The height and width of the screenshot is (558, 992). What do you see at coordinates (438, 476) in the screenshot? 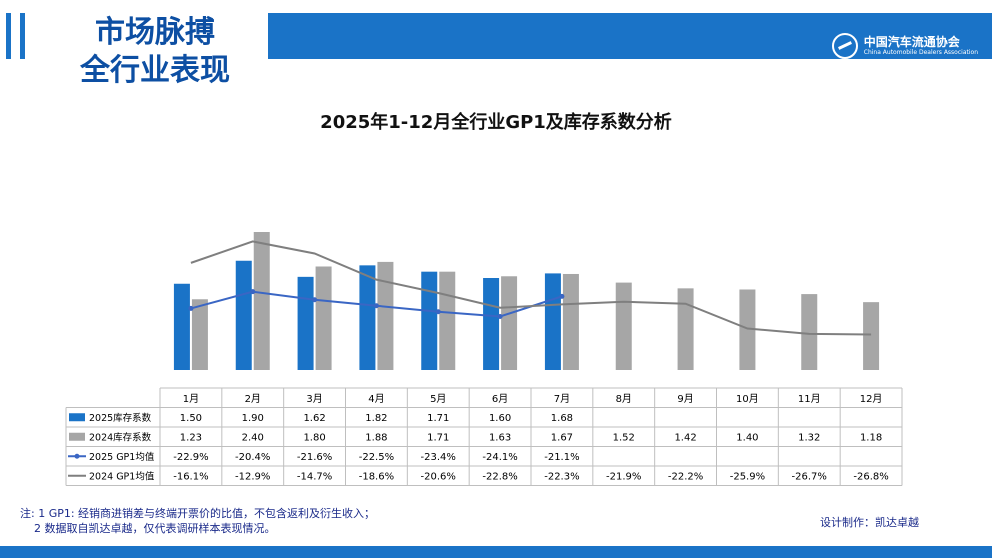
I see `cell-2024-gp1-5: -20.6%` at bounding box center [438, 476].